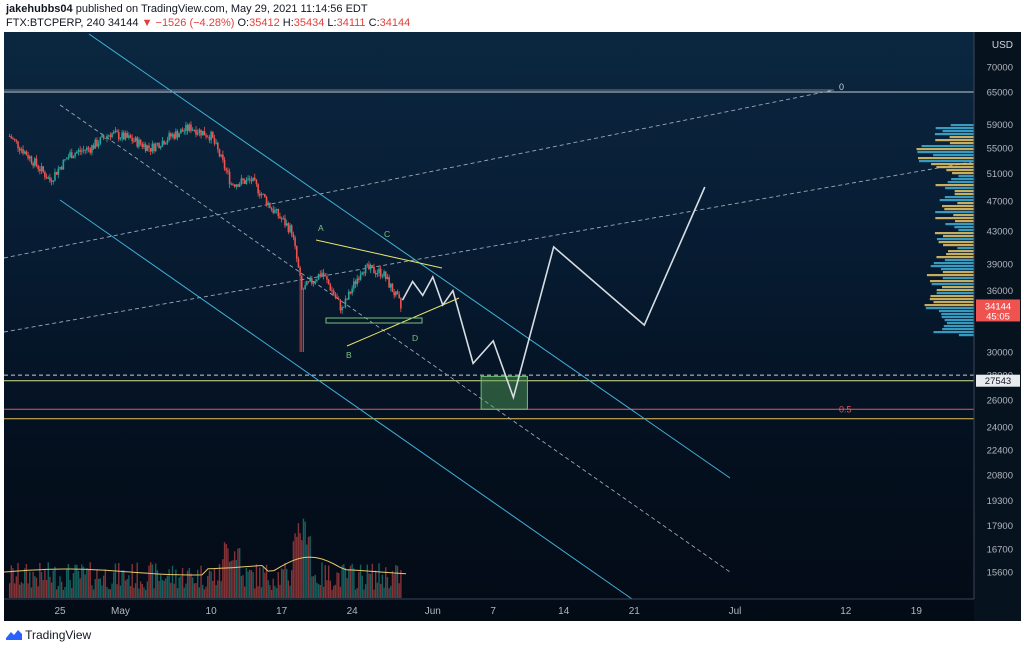 The width and height of the screenshot is (1024, 649). I want to click on last-price-label: 34144, so click(998, 306).